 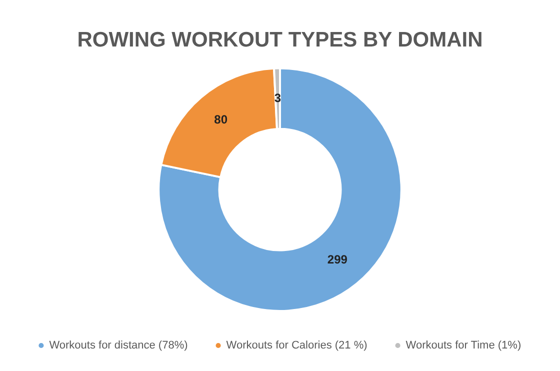 I want to click on data-label: 299, so click(x=337, y=259).